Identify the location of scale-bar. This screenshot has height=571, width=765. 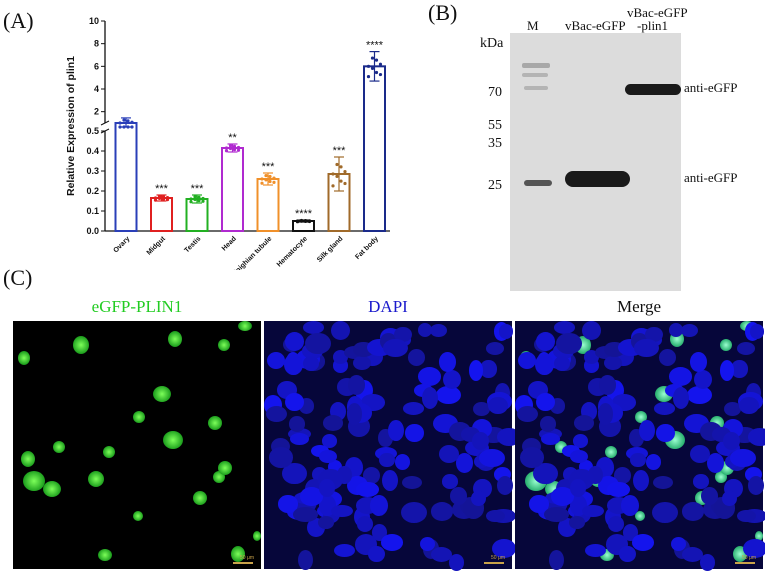
(745, 563).